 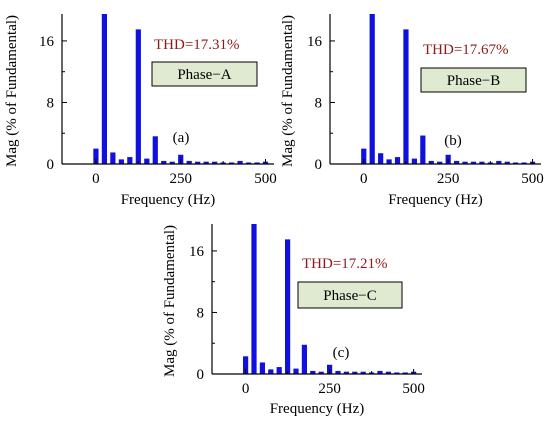 I want to click on phase-label: Phase−B, so click(x=473, y=81).